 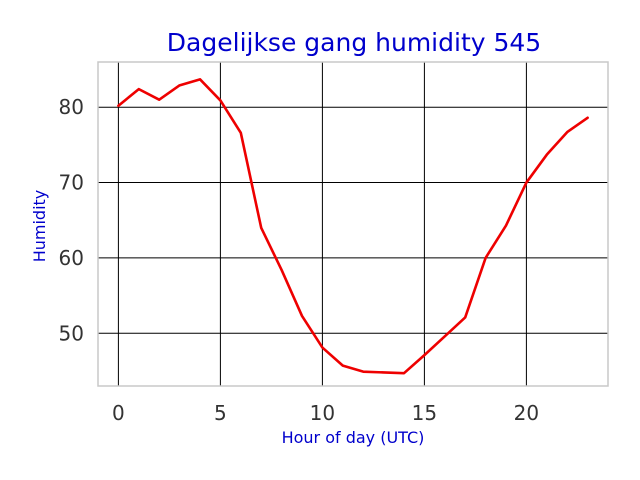 What do you see at coordinates (71, 183) in the screenshot?
I see `y-tick-label: 70` at bounding box center [71, 183].